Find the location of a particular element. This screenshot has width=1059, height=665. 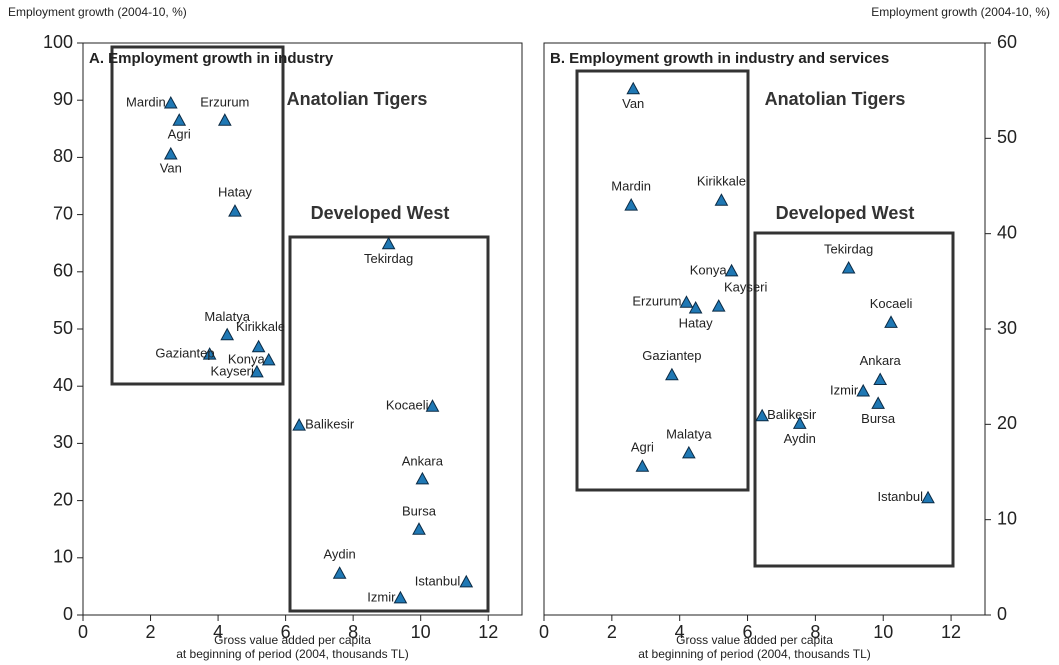

y-axis-label: Employment growth (2004-10, %) is located at coordinates (960, 12).